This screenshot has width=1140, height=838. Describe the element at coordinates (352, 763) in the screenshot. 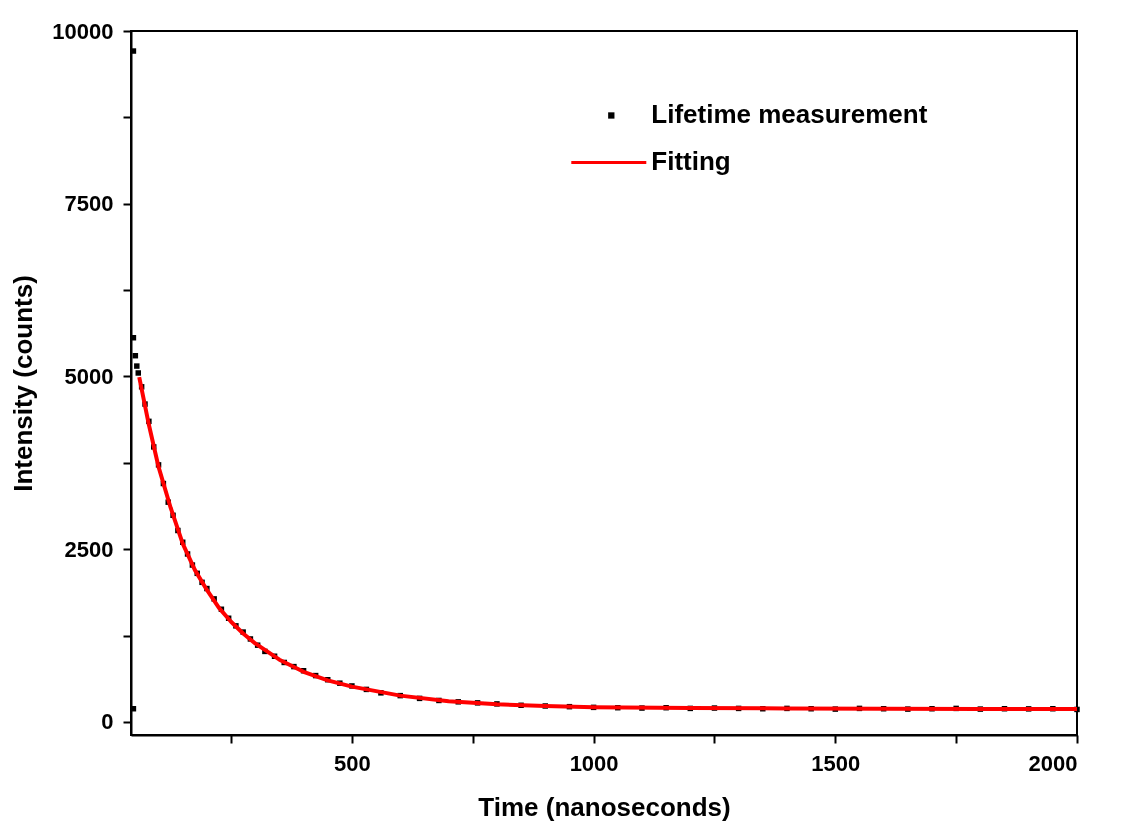

I see `x-tick-label: 500` at that location.